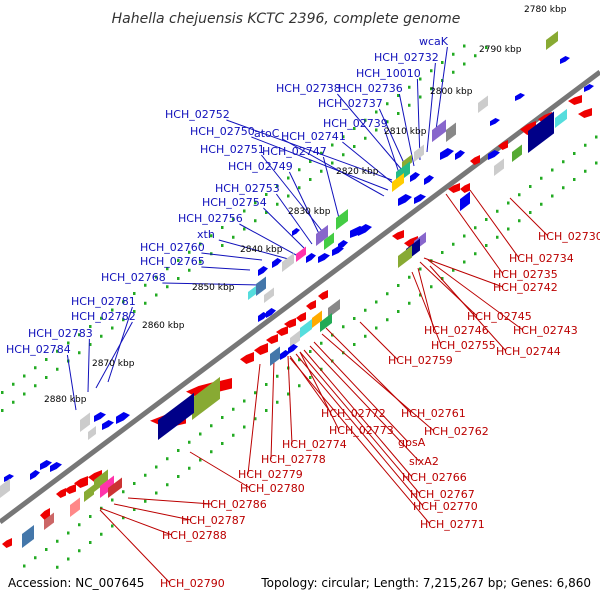 Image resolution: width=600 pixels, height=600 pixels. I want to click on gene-label: HCH_02762, so click(456, 431).